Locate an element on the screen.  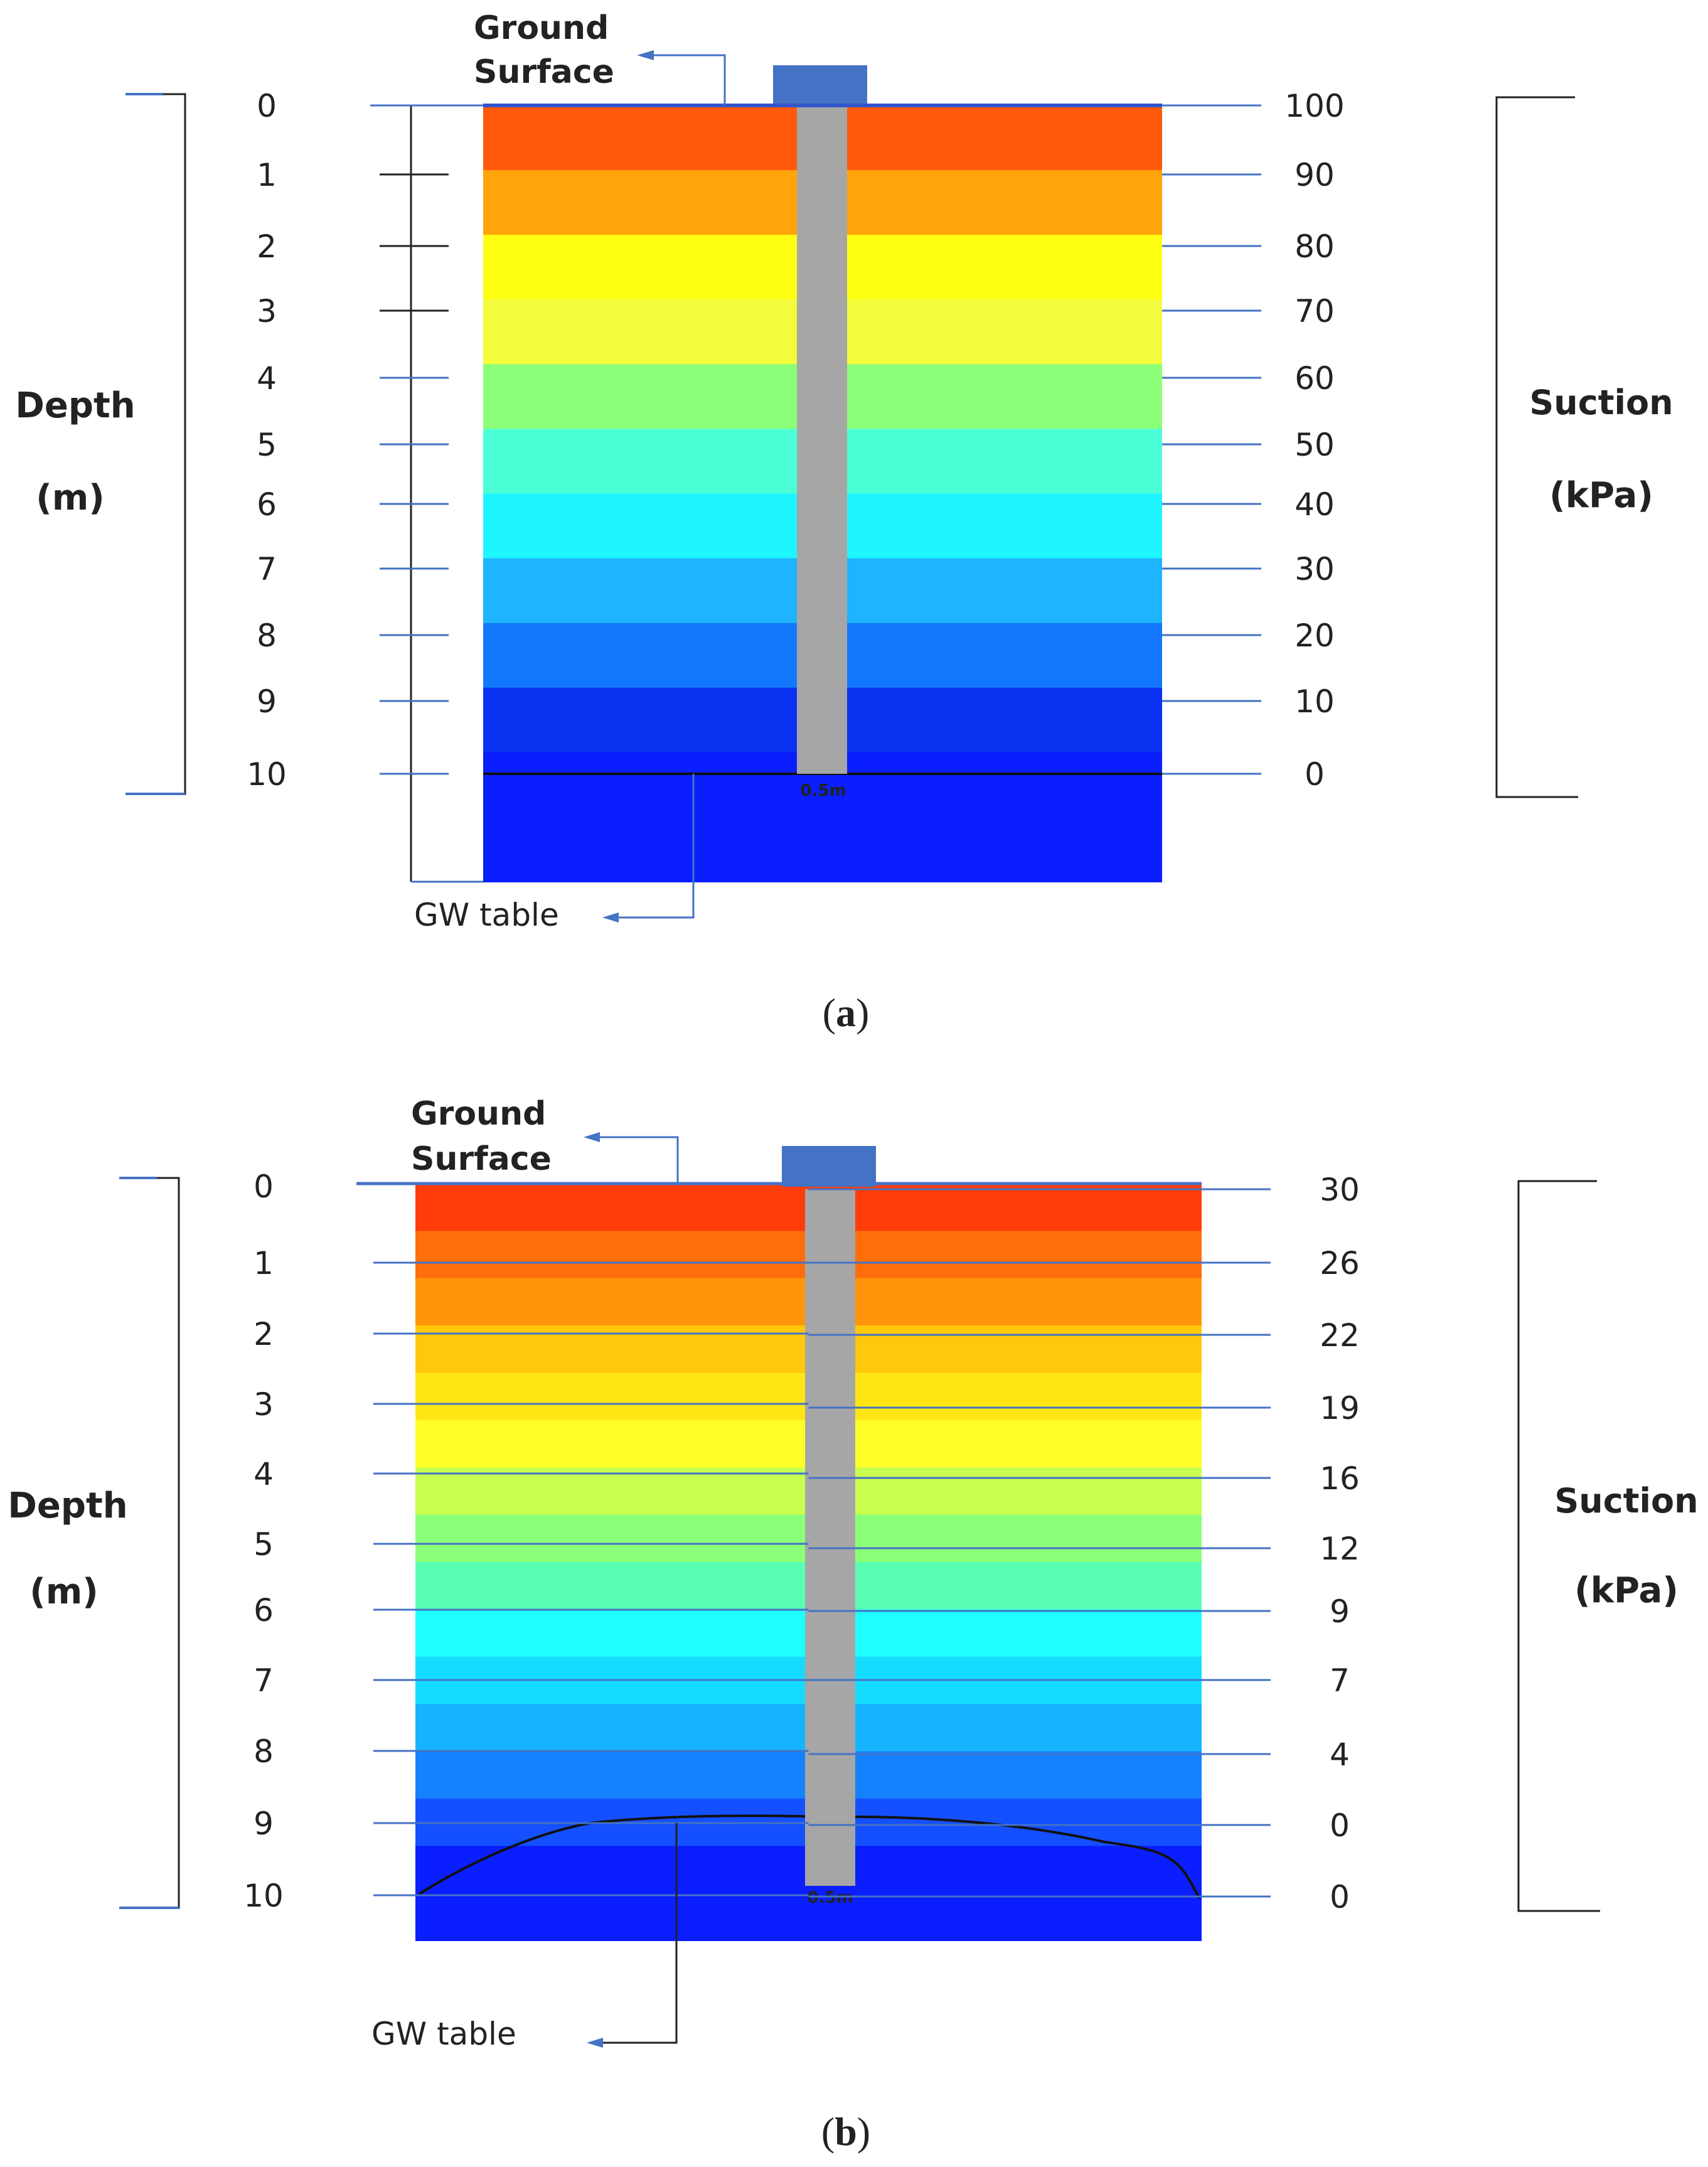
depth-label-a-line1: Depth is located at coordinates (75, 405).